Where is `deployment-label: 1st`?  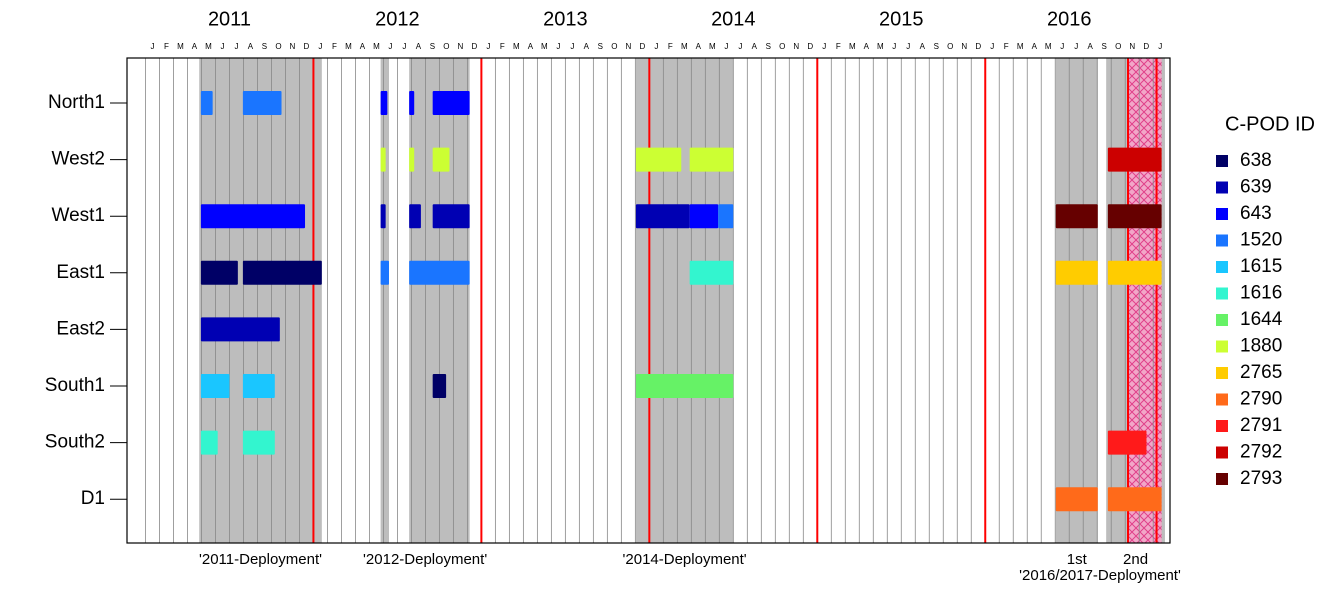
deployment-label: 1st is located at coordinates (1077, 559).